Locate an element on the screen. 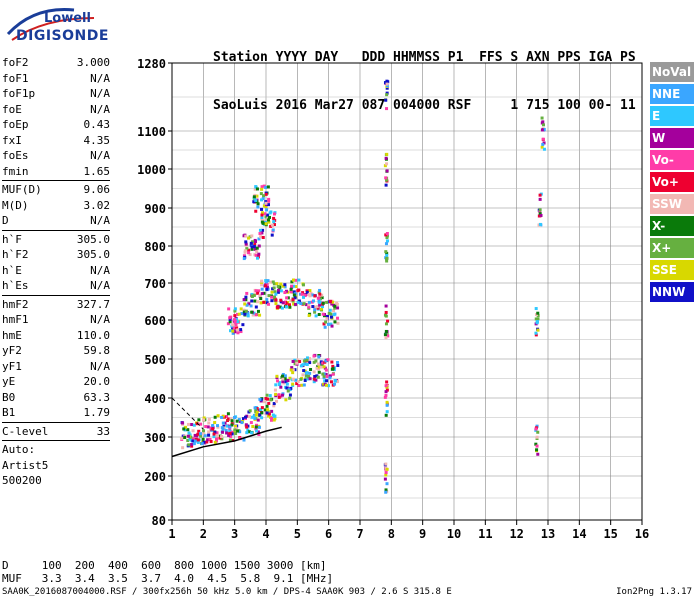  digisonde-logo: Lowell DIGISONDE is located at coordinates (60, 25).